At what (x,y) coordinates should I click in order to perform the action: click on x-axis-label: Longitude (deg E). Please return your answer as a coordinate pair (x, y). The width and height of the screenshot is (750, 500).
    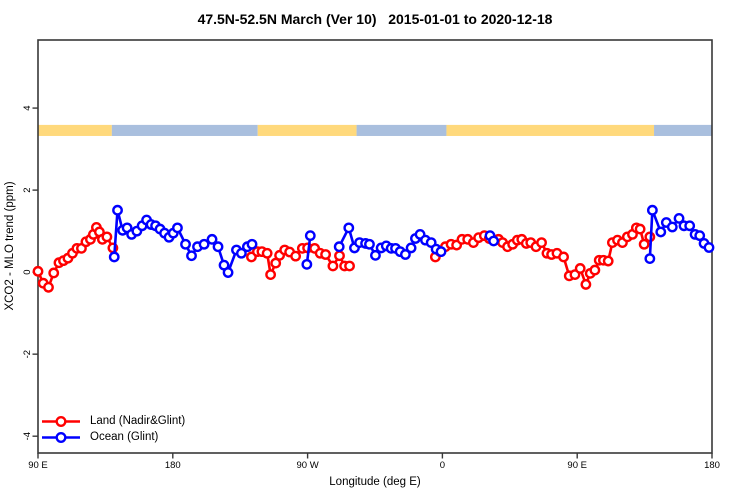
    Looking at the image, I should click on (375, 482).